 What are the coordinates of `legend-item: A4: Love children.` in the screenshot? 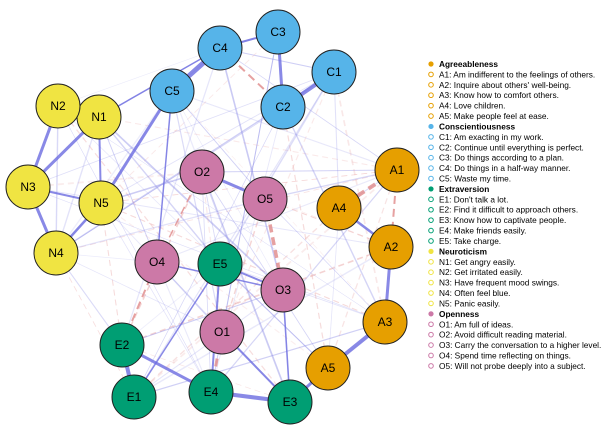 It's located at (472, 106).